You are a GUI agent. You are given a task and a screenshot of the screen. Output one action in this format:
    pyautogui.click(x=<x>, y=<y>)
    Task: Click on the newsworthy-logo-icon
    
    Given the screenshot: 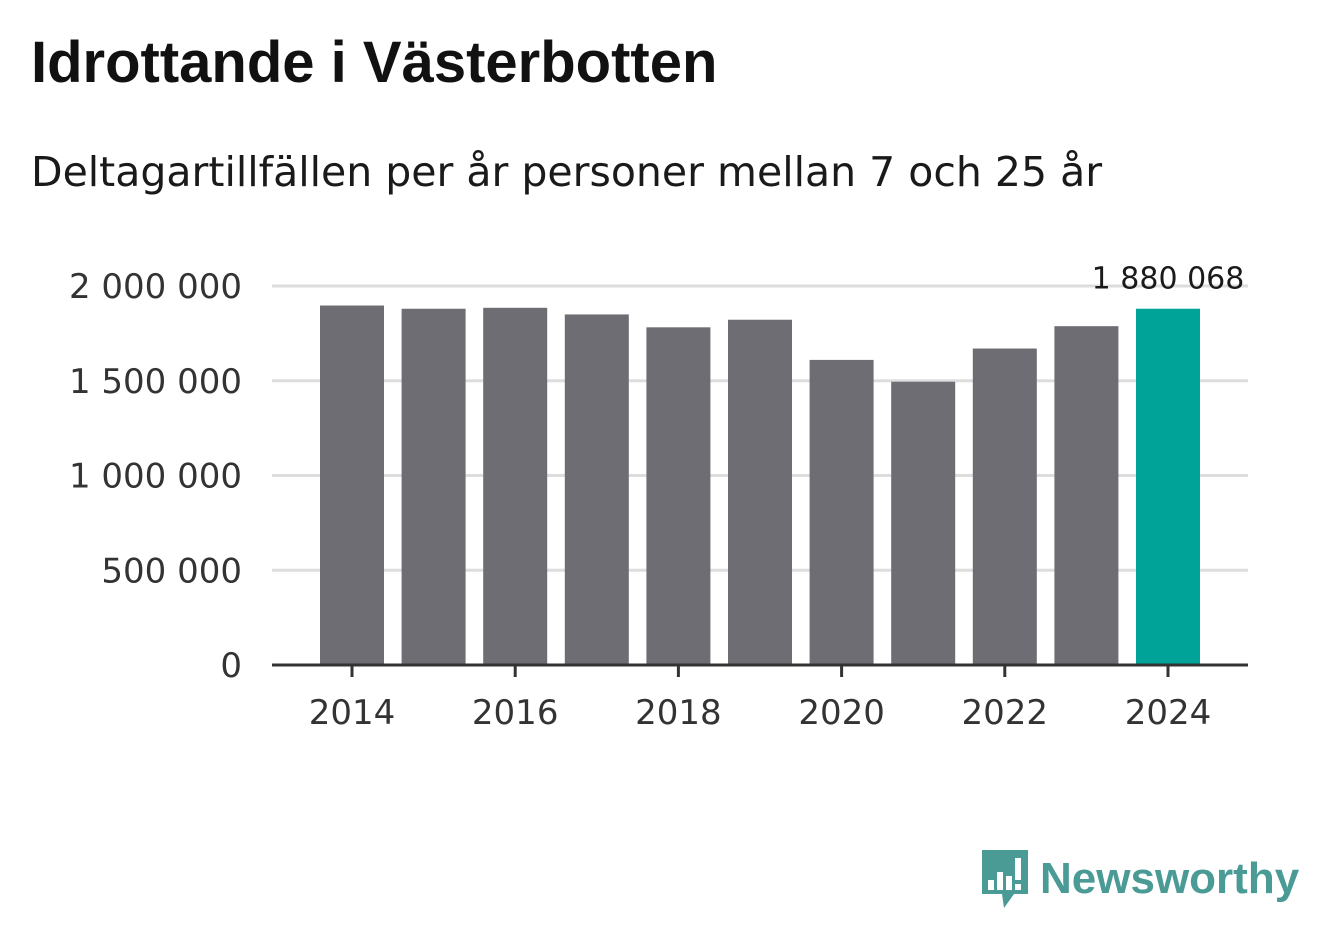 What is the action you would take?
    pyautogui.click(x=1005, y=879)
    